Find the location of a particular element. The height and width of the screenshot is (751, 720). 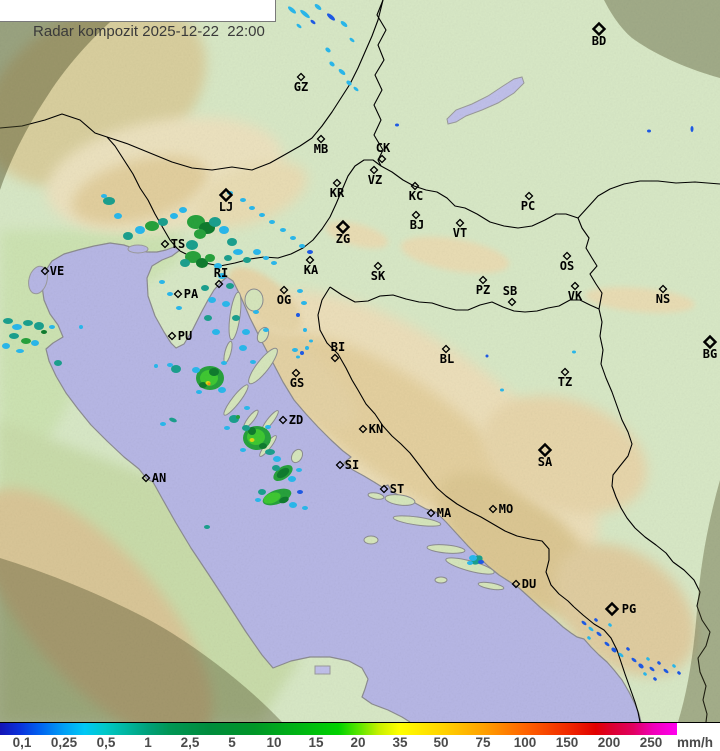

city-label: OG is located at coordinates (284, 300).